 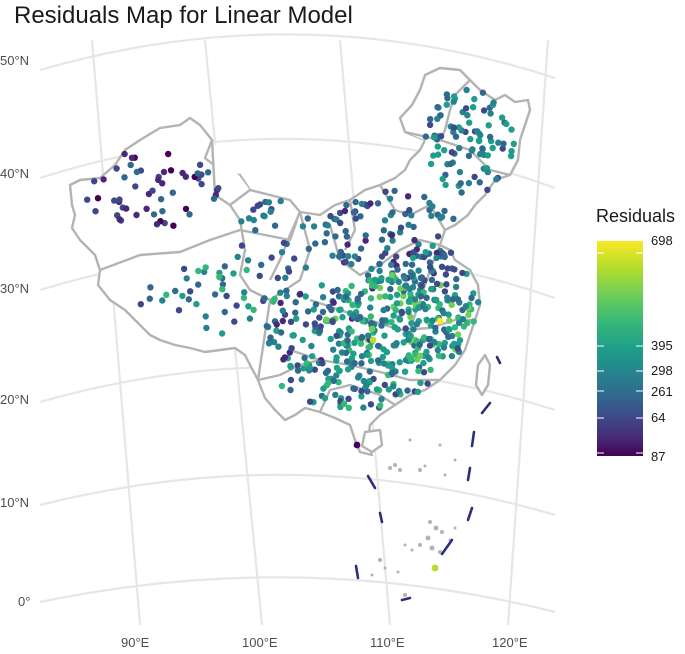 What do you see at coordinates (14, 502) in the screenshot?
I see `lat-label: 10°N` at bounding box center [14, 502].